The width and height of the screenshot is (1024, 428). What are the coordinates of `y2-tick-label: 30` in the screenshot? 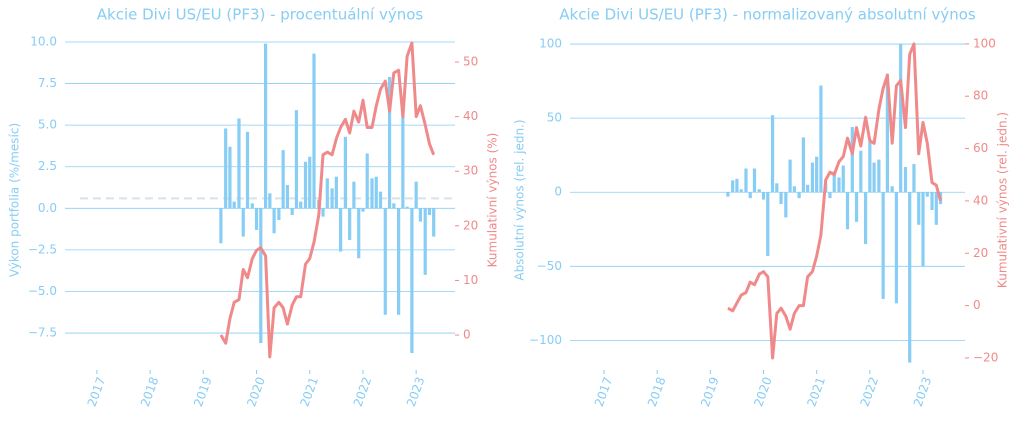 It's located at (470, 171).